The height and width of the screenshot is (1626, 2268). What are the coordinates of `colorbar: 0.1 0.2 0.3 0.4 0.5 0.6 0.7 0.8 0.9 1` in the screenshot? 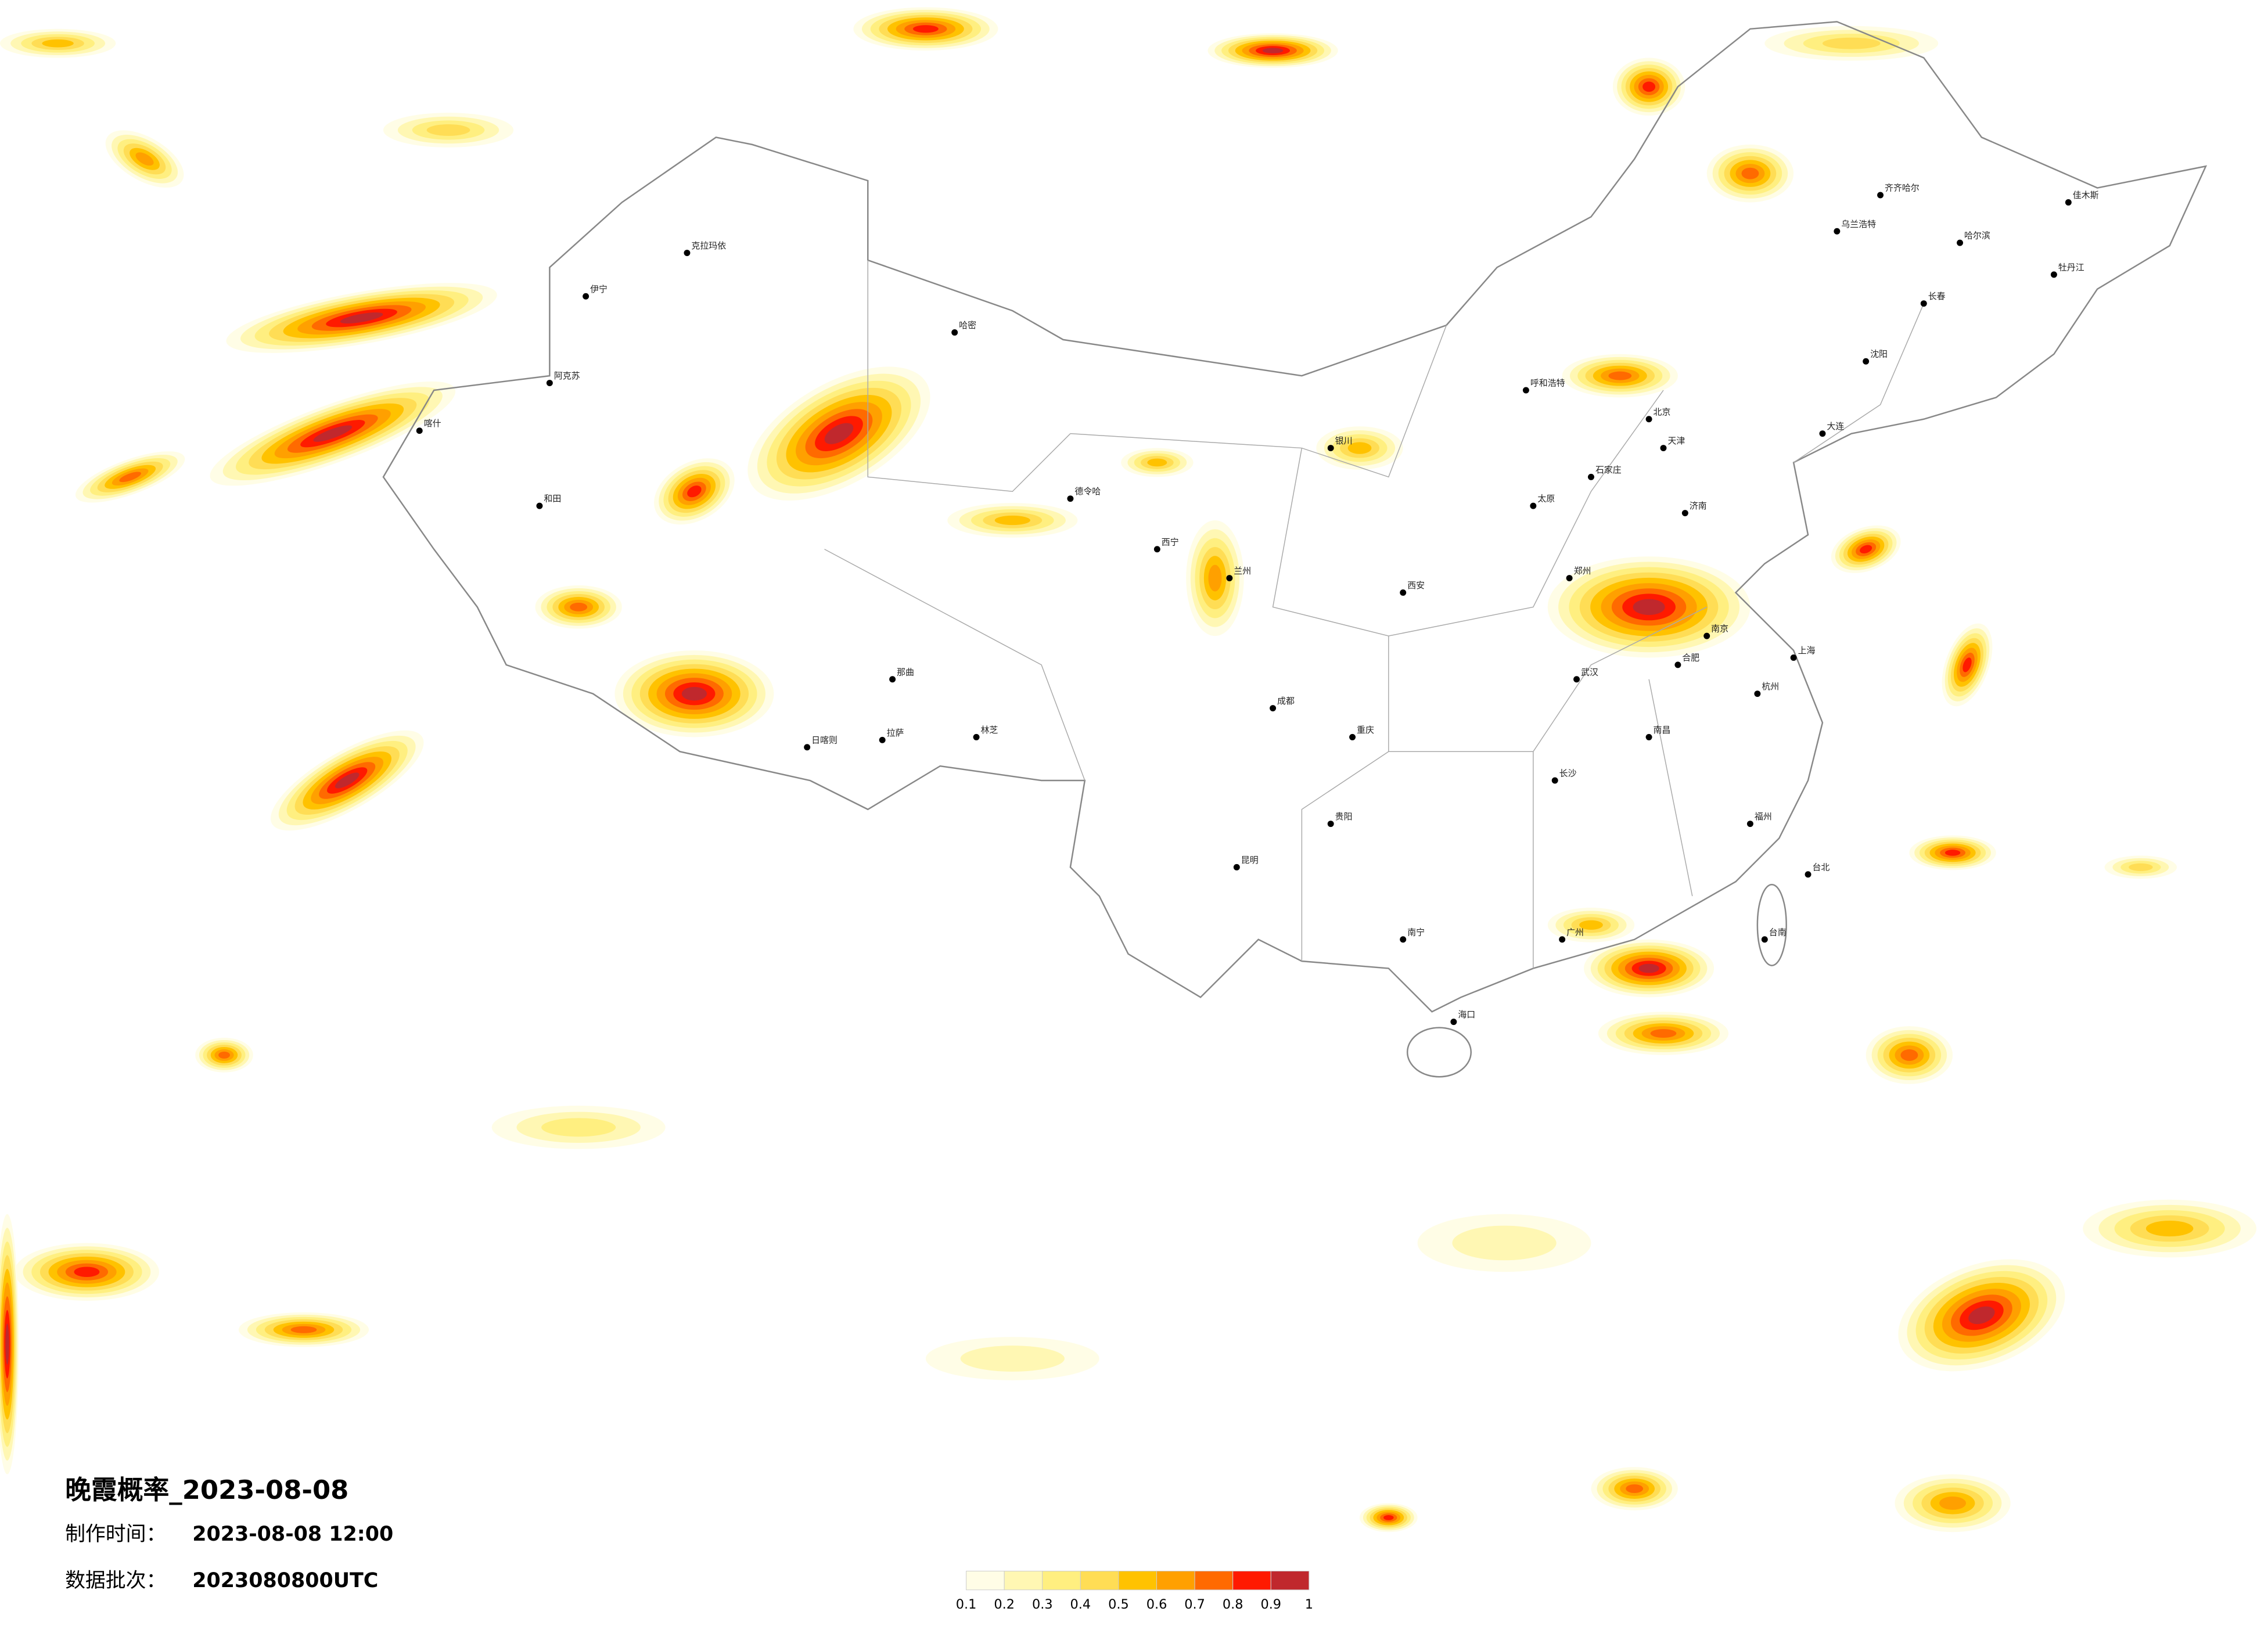 It's located at (1134, 1591).